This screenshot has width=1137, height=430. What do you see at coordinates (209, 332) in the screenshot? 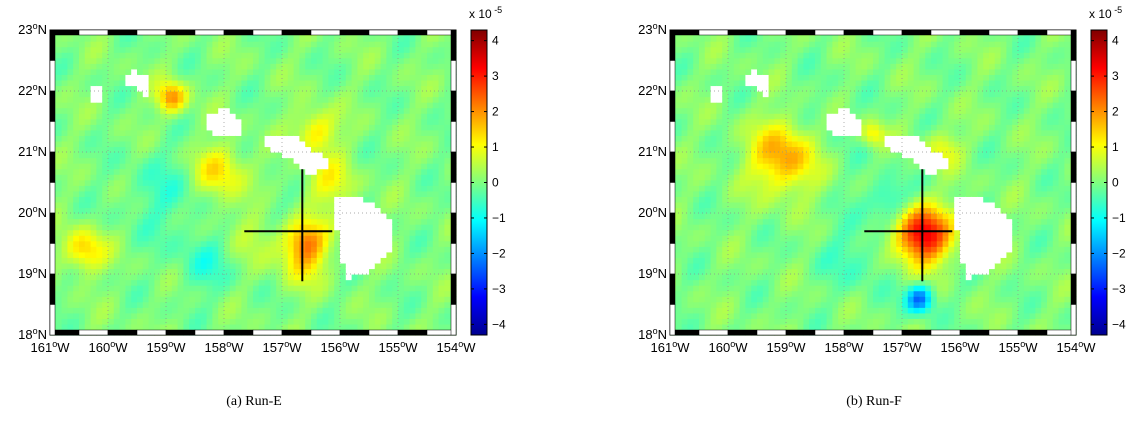
I see `frame-segment` at bounding box center [209, 332].